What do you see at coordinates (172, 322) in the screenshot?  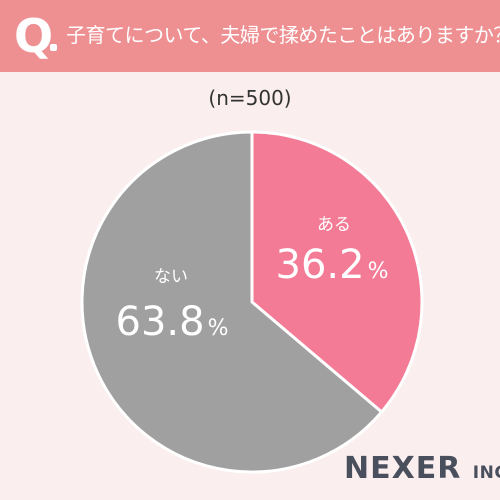 I see `slice-value-1: 63.8%` at bounding box center [172, 322].